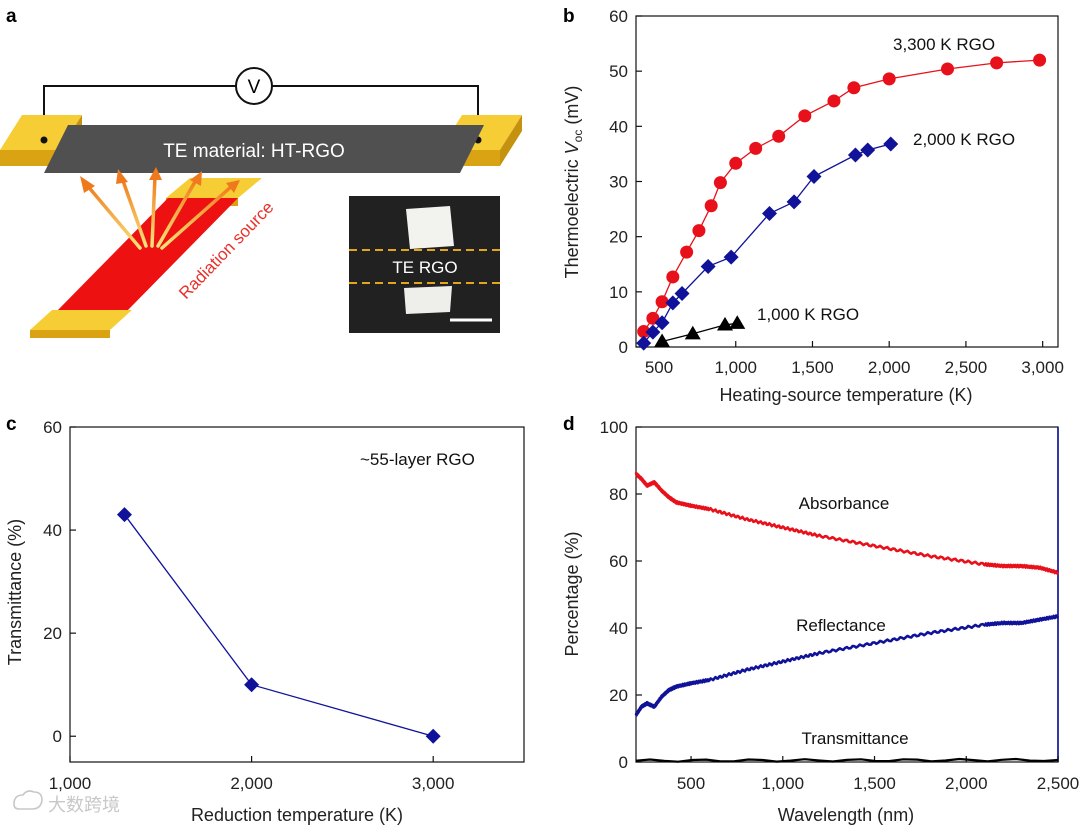 This screenshot has width=1080, height=825. I want to click on x-ticks-c: 1,000 2,000 3,000, so click(252, 774).